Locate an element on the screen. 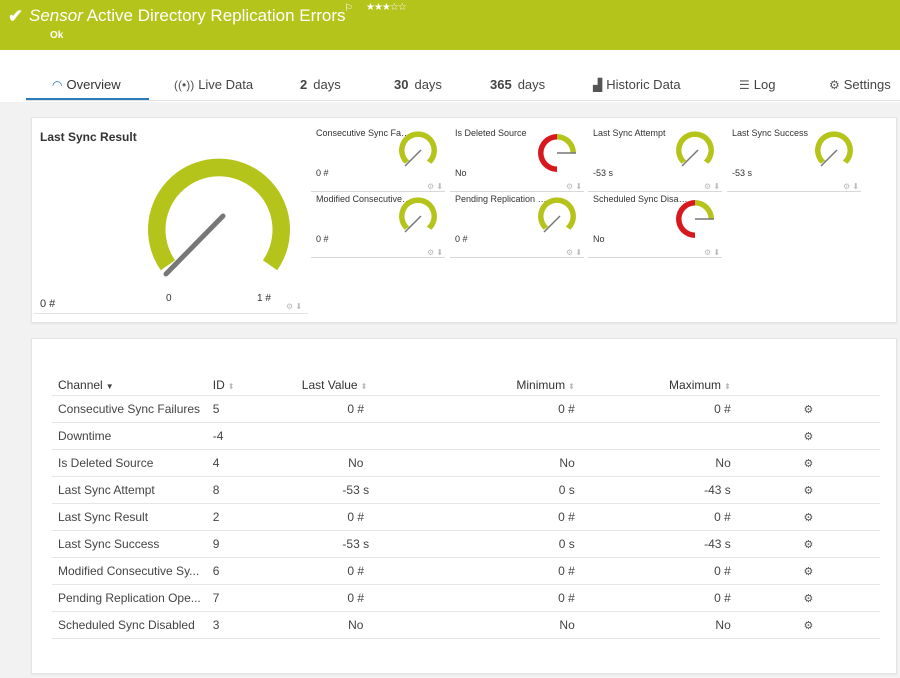 The image size is (900, 678). table-row: Last Sync Success 9 -53 s 0 s -43 s ⚙ is located at coordinates (466, 544).